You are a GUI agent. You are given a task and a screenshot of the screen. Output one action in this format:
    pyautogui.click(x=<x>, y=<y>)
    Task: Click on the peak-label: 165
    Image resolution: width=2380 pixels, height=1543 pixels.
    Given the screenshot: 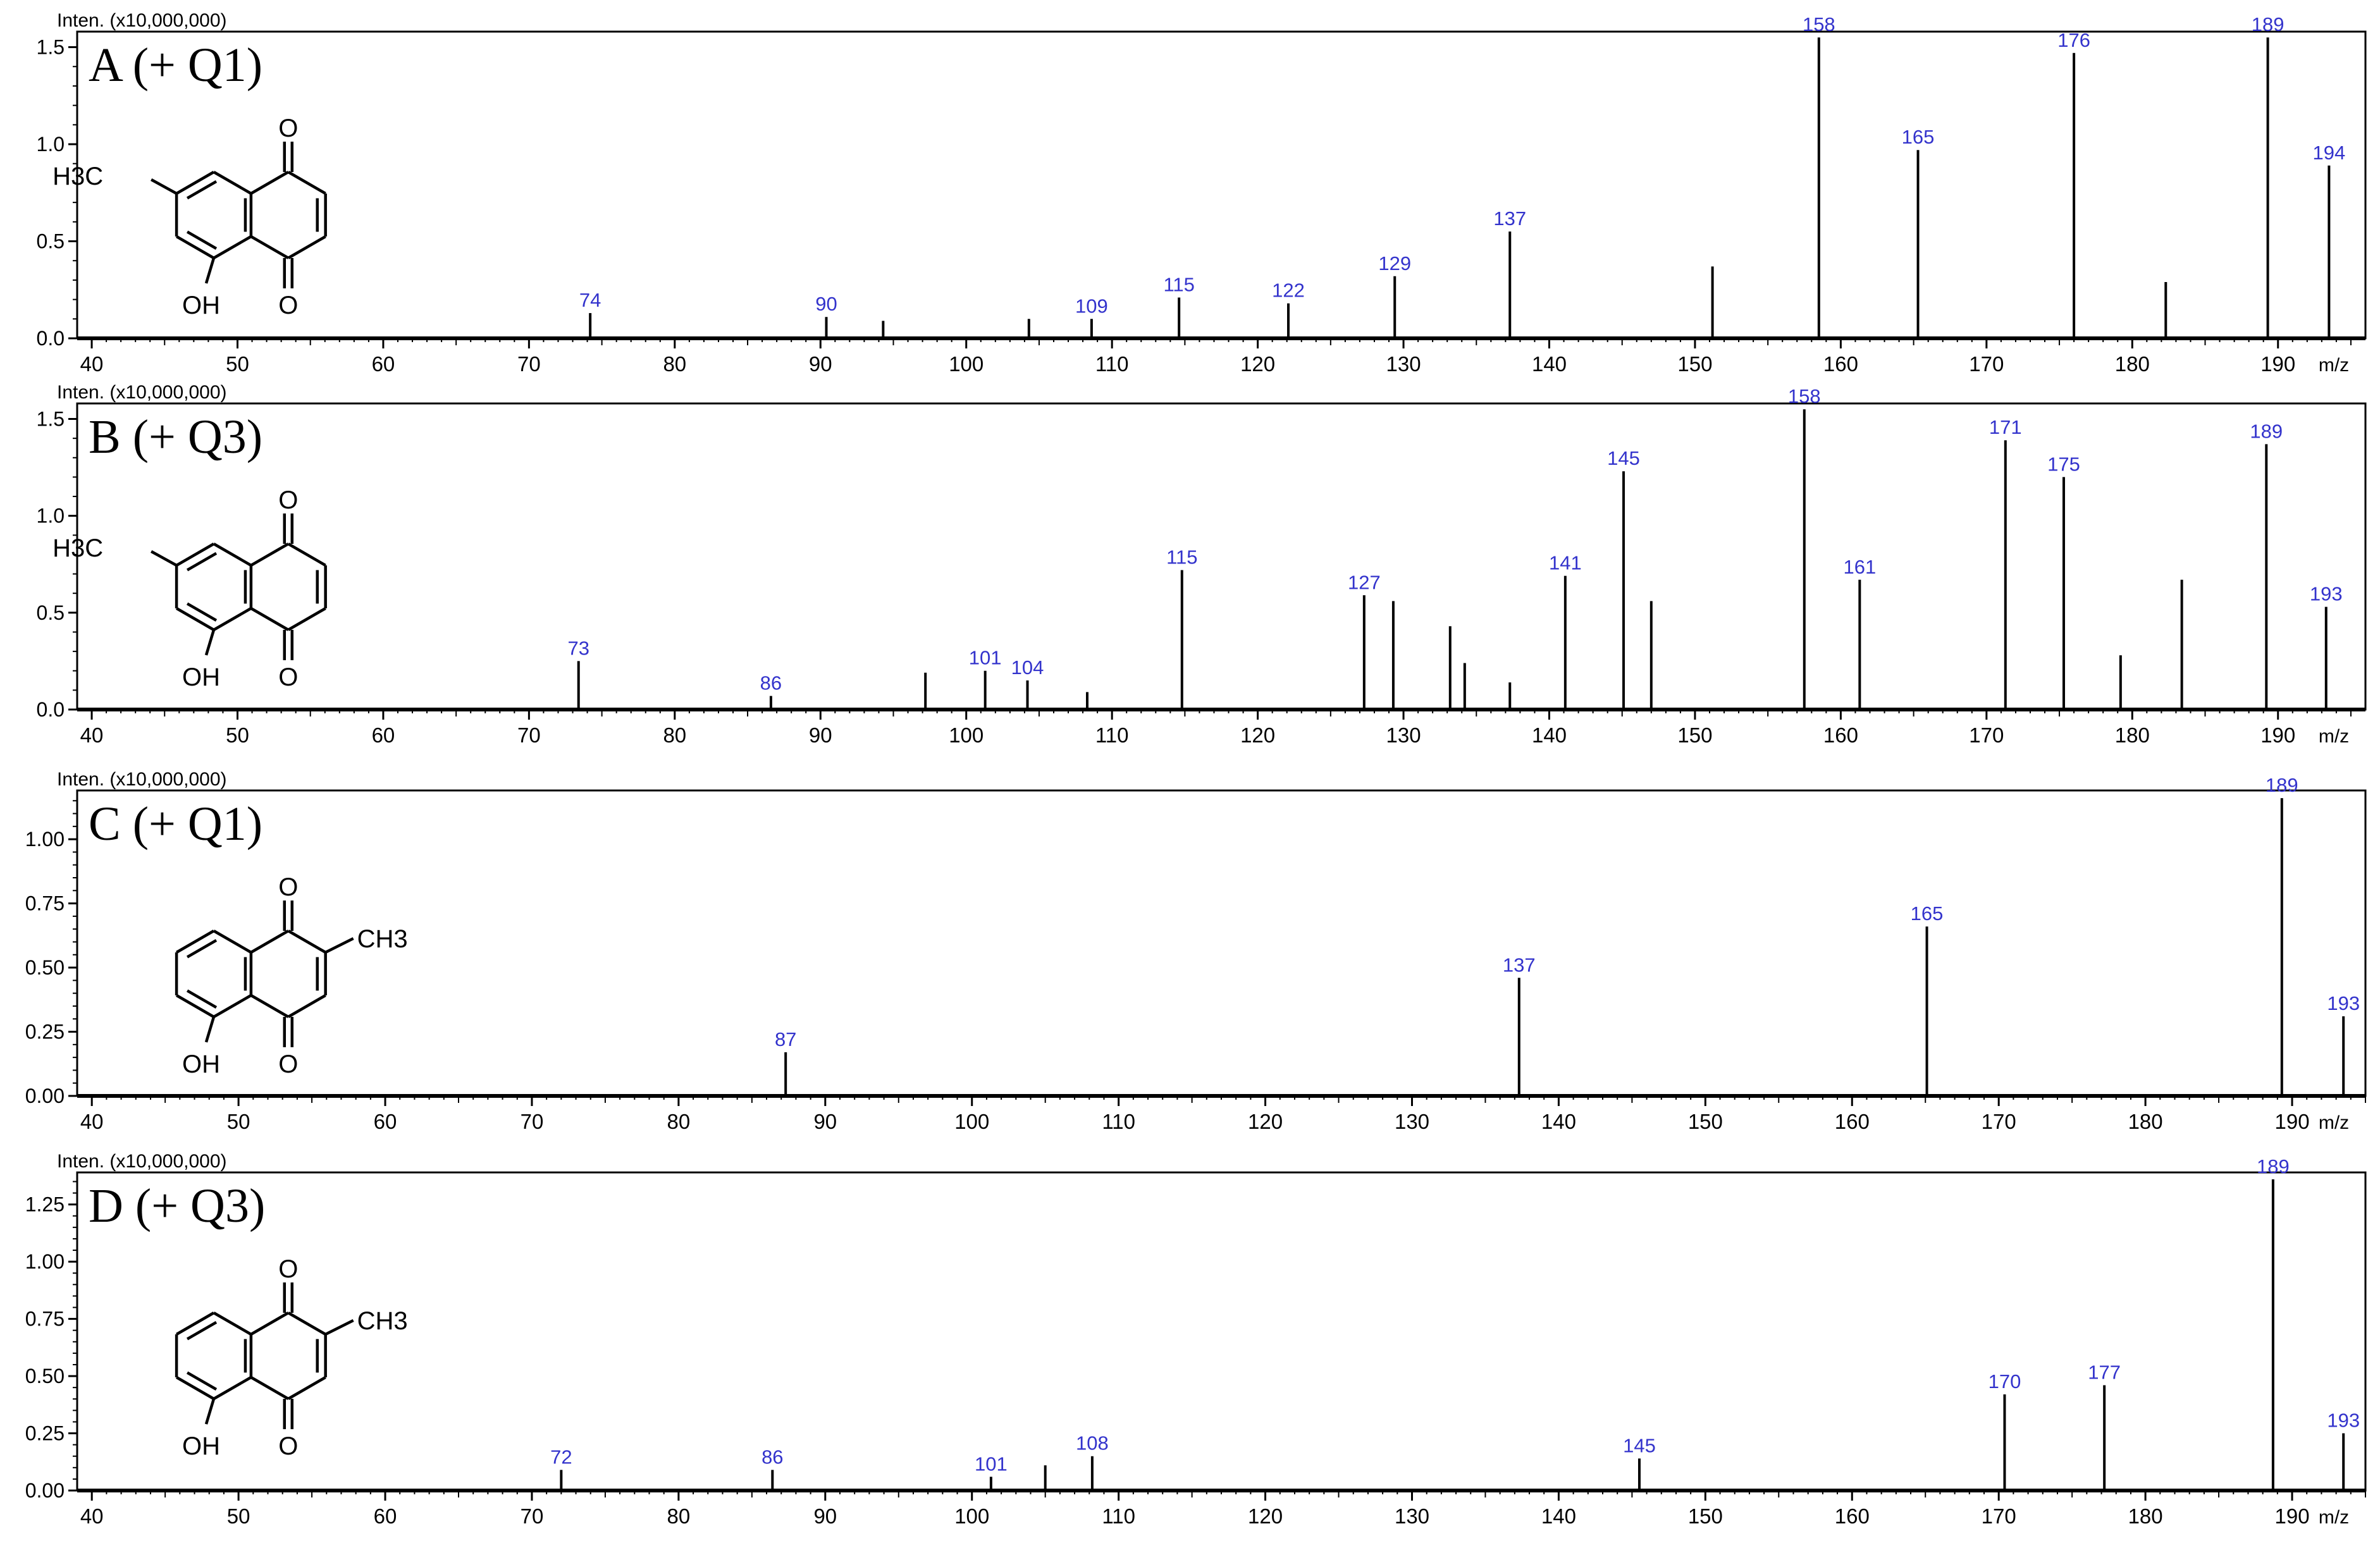 What is the action you would take?
    pyautogui.click(x=1918, y=137)
    